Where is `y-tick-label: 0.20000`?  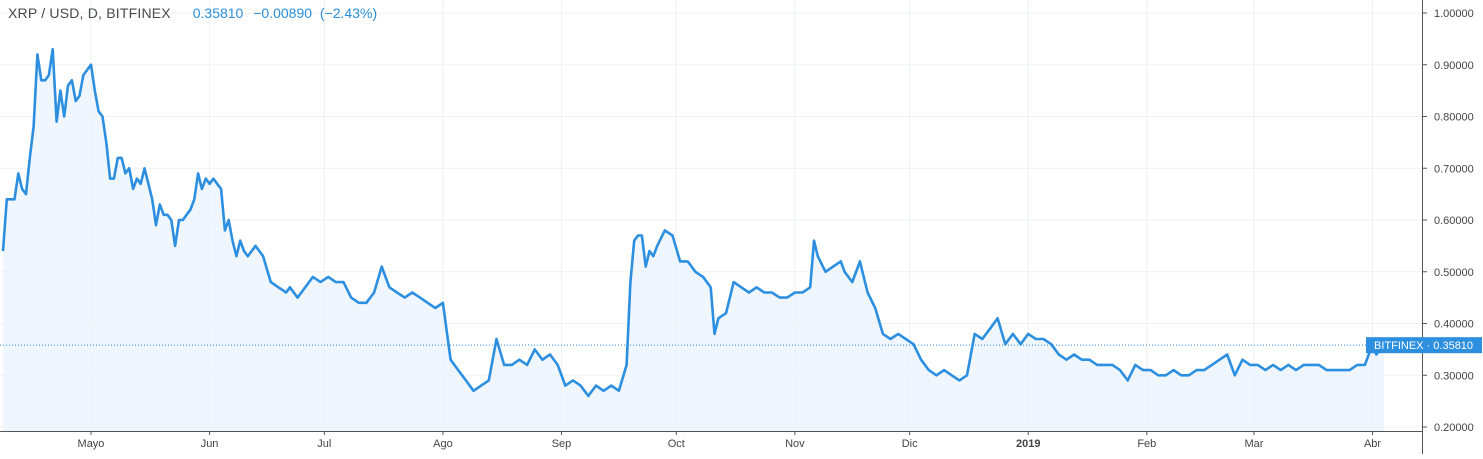 y-tick-label: 0.20000 is located at coordinates (1454, 428).